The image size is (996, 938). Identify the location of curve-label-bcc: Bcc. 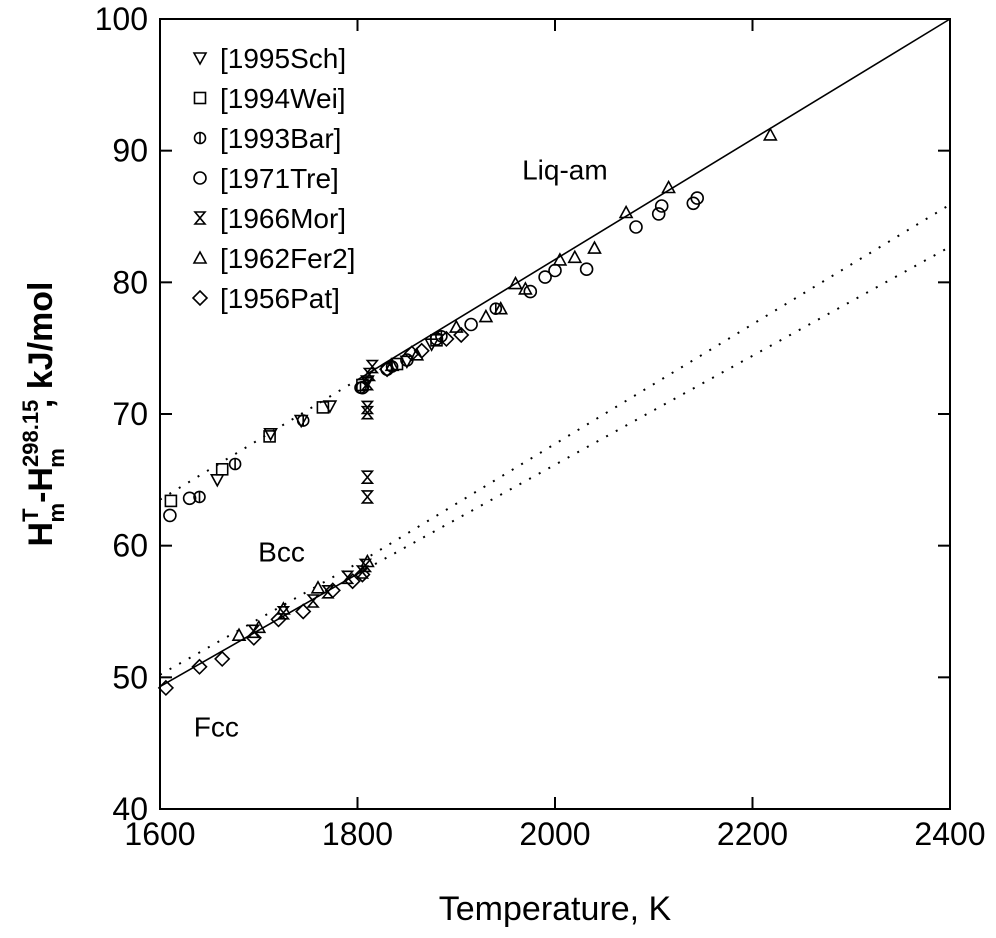
(281, 552).